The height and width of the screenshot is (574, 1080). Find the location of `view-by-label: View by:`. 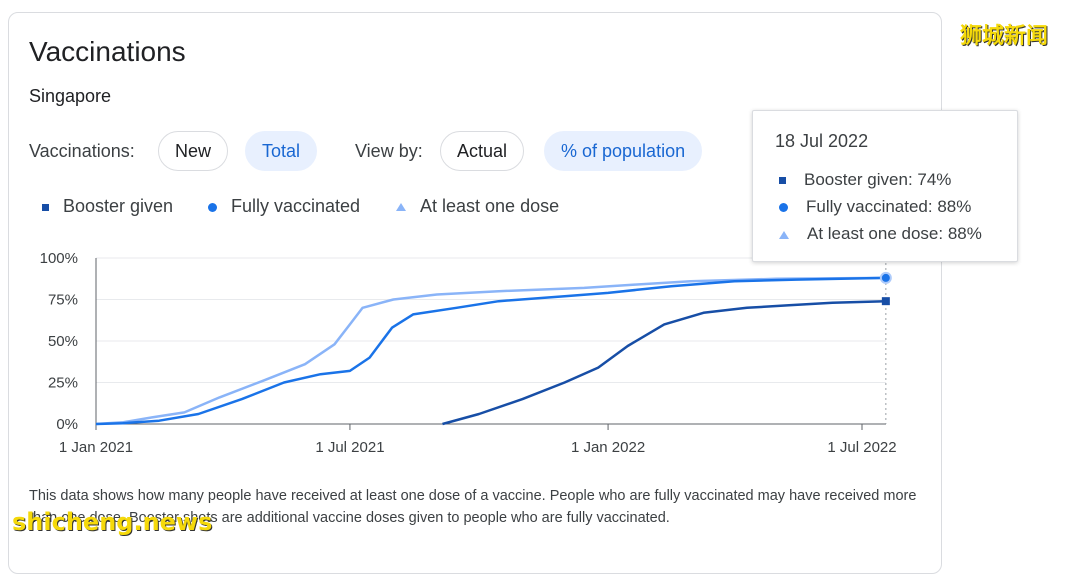

view-by-label: View by: is located at coordinates (389, 151).